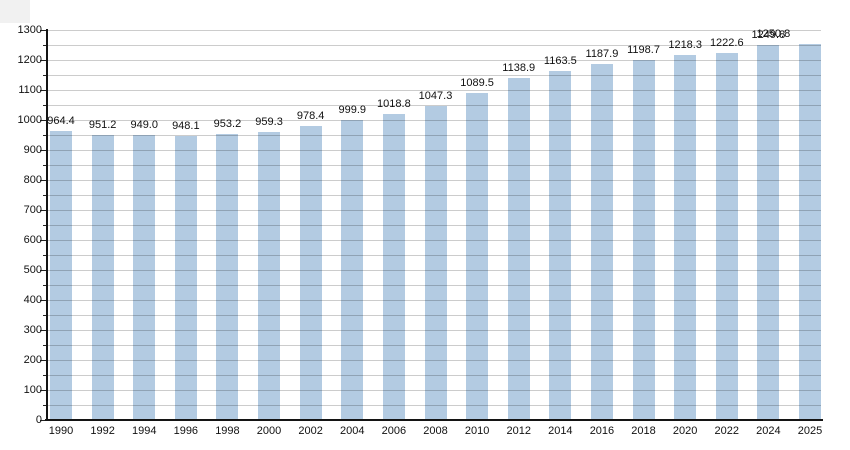 The image size is (850, 450). I want to click on bar-value-label-2014: 1163.5, so click(560, 60).